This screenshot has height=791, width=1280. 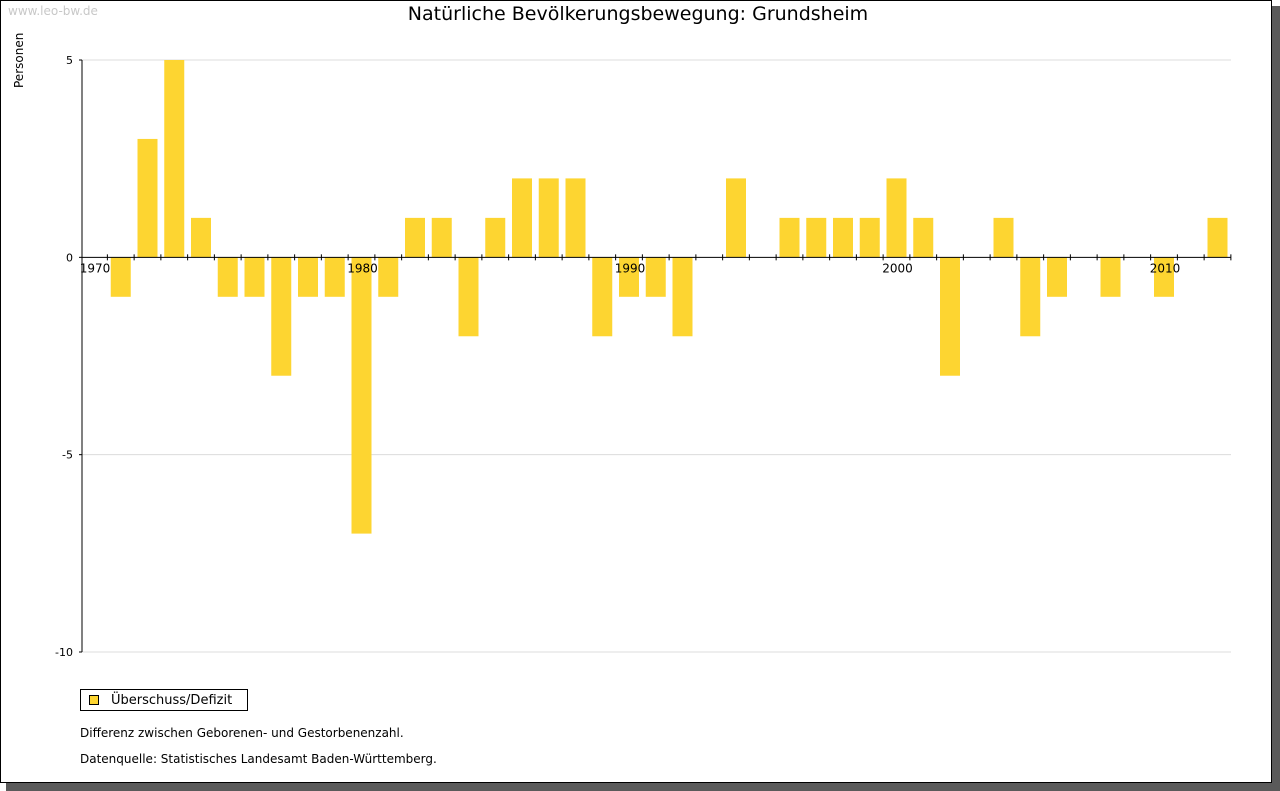 What do you see at coordinates (308, 277) in the screenshot?
I see `bar-1978` at bounding box center [308, 277].